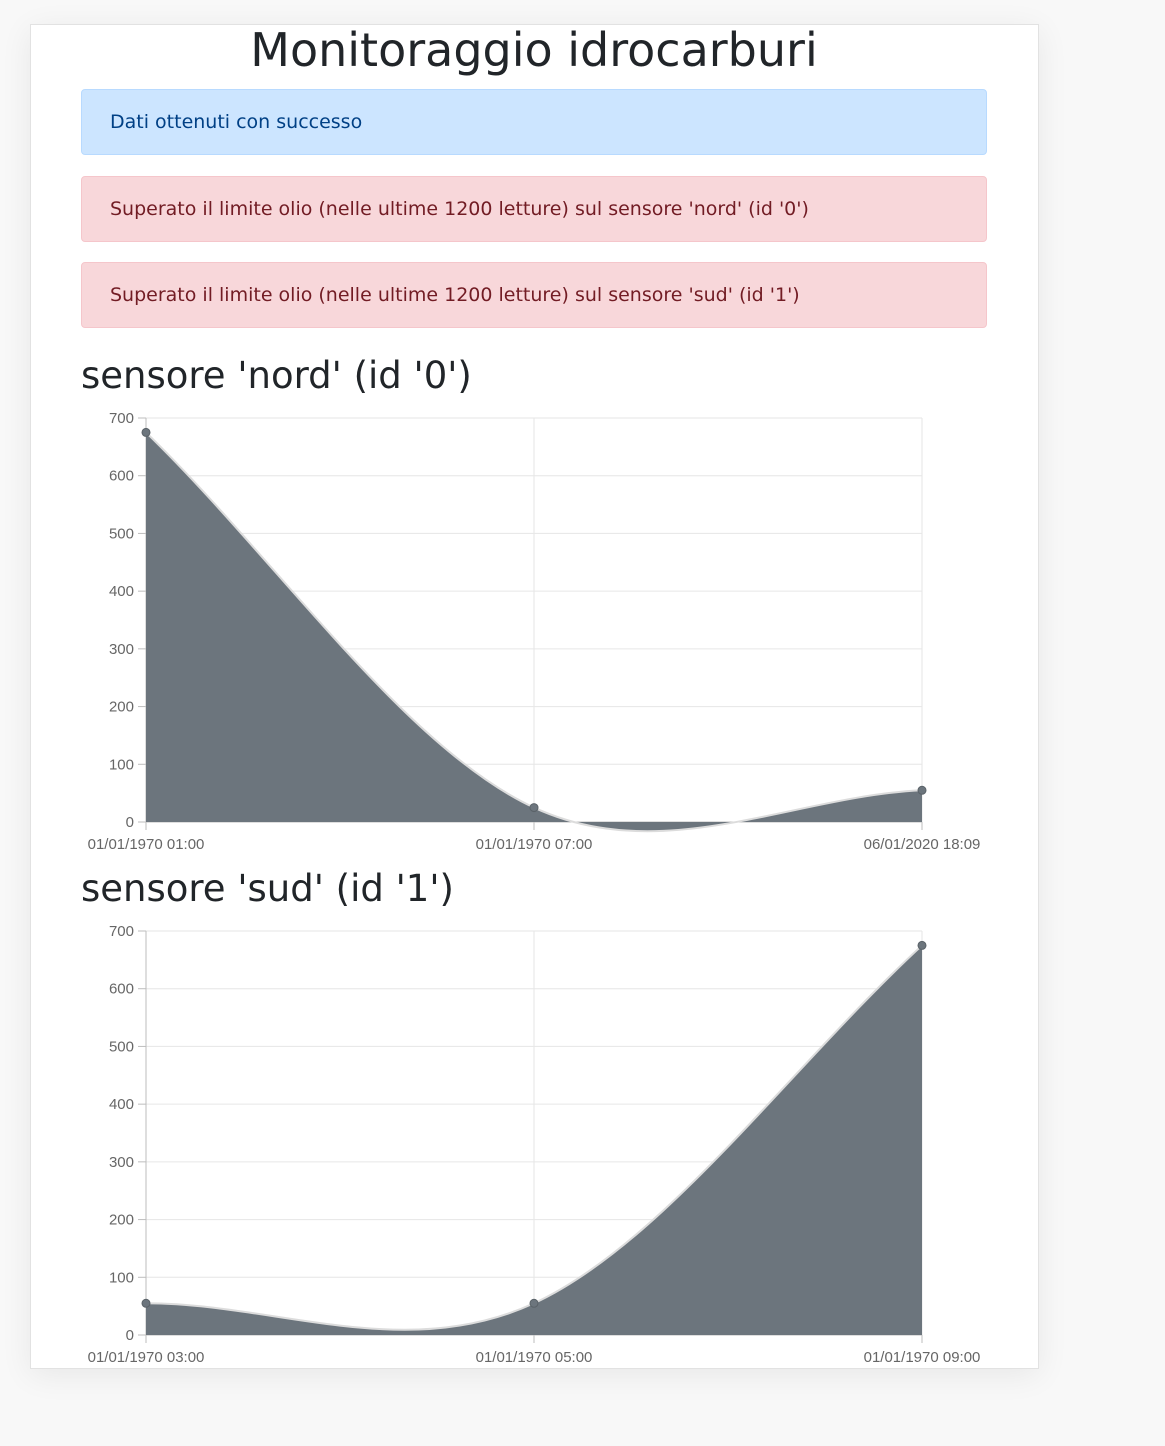 The height and width of the screenshot is (1446, 1165). Describe the element at coordinates (534, 50) in the screenshot. I see `page-title: Monitoraggio idrocarburi` at that location.